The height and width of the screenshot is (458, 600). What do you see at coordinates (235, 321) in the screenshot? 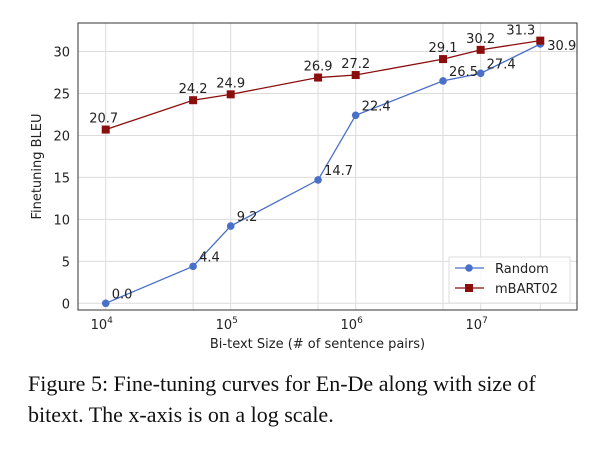
I see `x-tick-exponent: 5` at bounding box center [235, 321].